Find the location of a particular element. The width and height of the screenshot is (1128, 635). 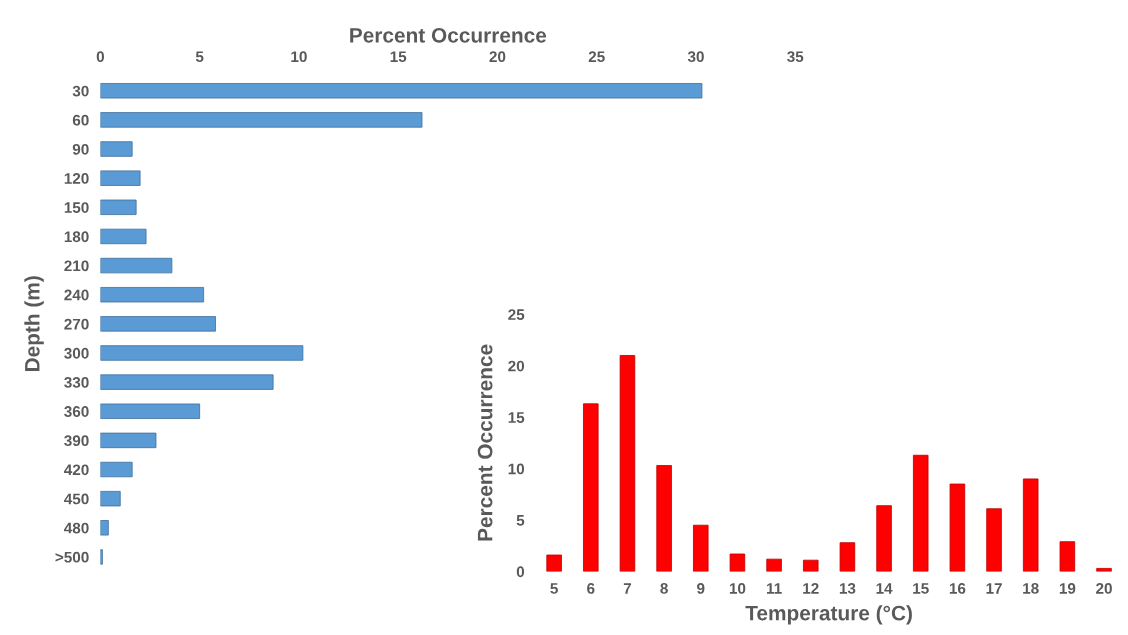

y-tick-label: 360 is located at coordinates (76, 411).